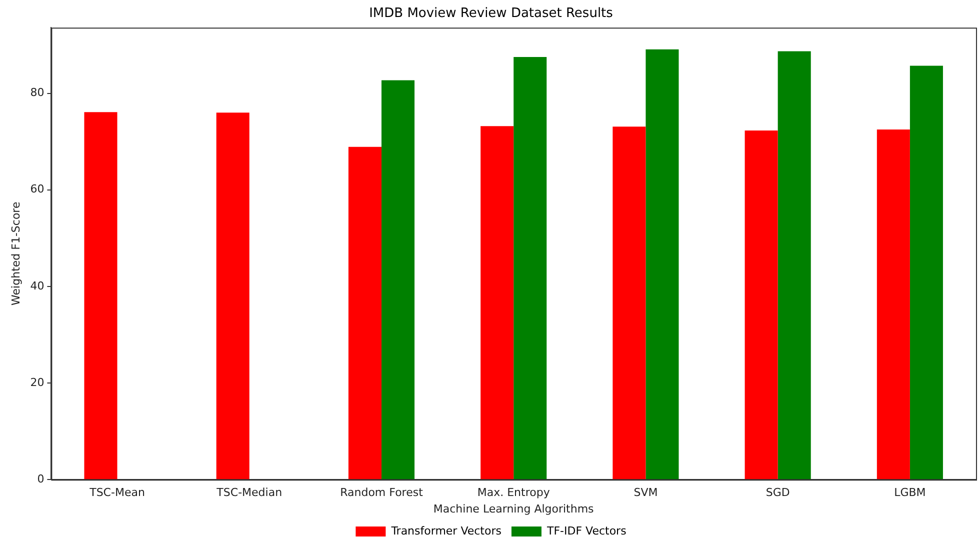  What do you see at coordinates (513, 493) in the screenshot?
I see `x-tick-label: Max. Entropy` at bounding box center [513, 493].